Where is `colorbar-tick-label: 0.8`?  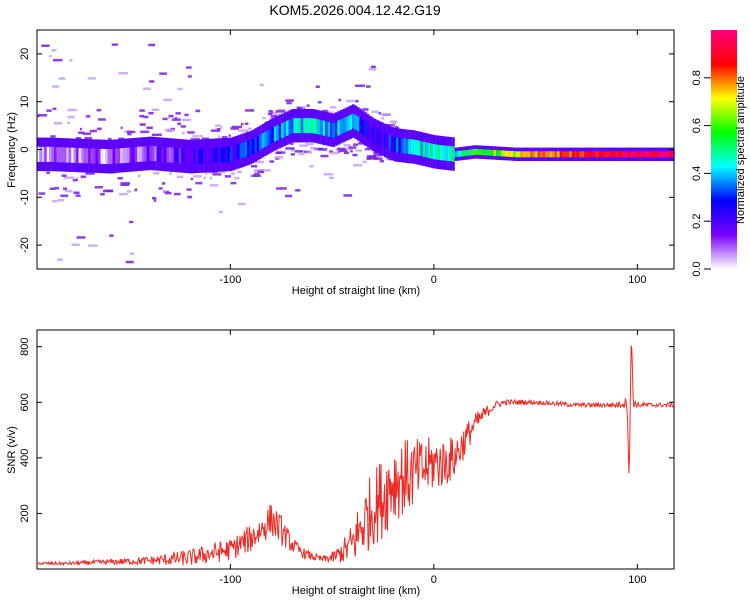 colorbar-tick-label: 0.8 is located at coordinates (697, 77).